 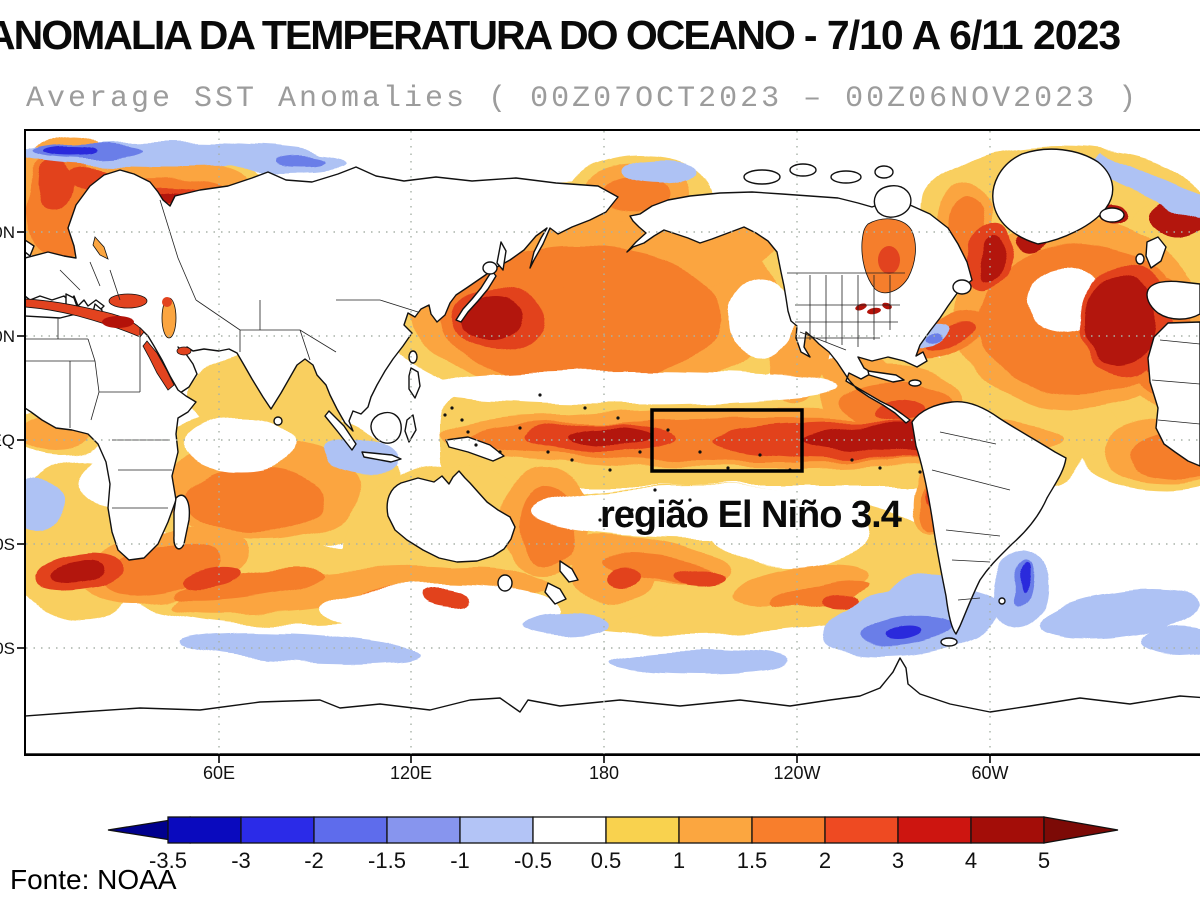 I want to click on y-label-eq: EQ, so click(x=7, y=440).